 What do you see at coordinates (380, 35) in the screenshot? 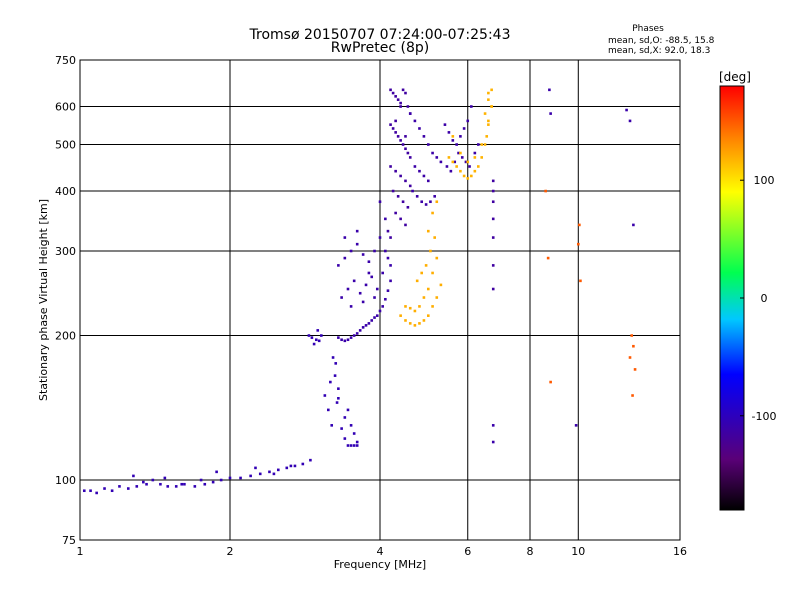
I see `chart-title: Tromsø 20150707 07:24:00-07:25:43` at bounding box center [380, 35].